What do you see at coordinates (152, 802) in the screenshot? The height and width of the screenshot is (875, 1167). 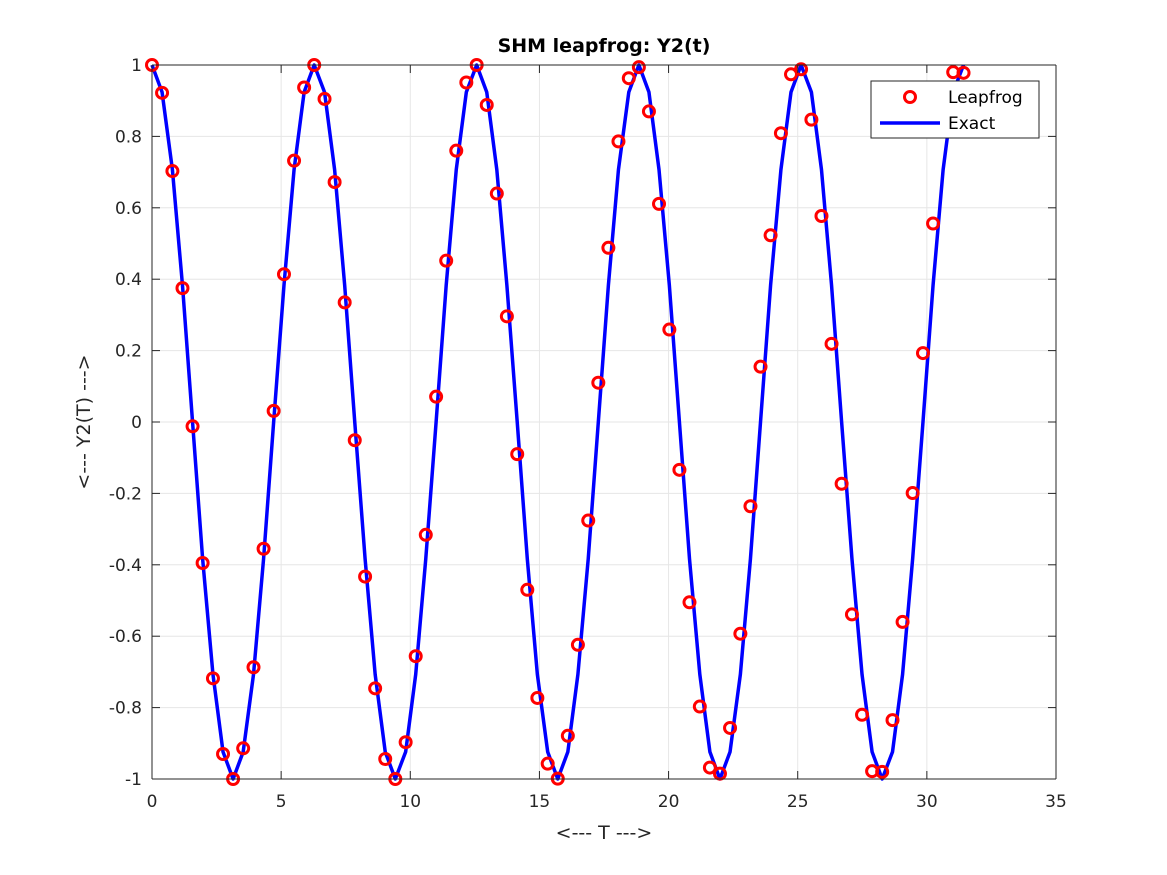 I see `x-tick-label: 0` at bounding box center [152, 802].